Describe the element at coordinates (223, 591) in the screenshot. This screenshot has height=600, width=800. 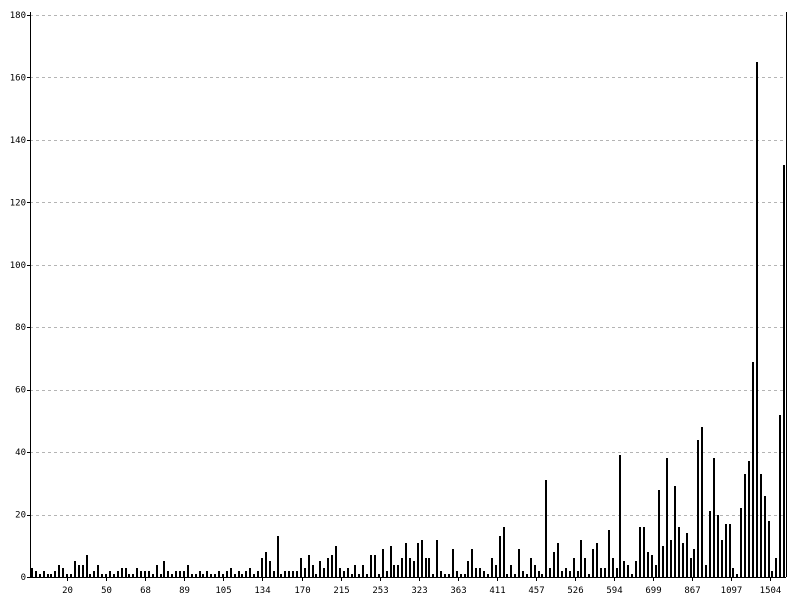
I see `x-tick-label-4: 105` at that location.